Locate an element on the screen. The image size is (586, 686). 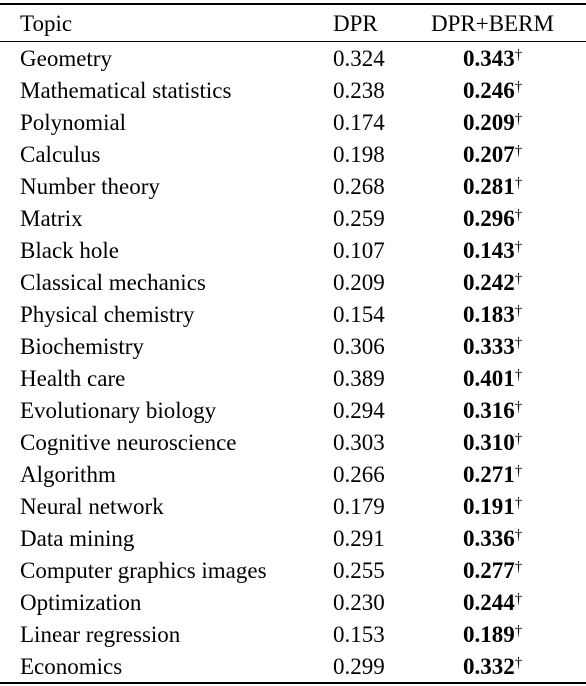
dpr-berm-value: 0.332 is located at coordinates (489, 666).